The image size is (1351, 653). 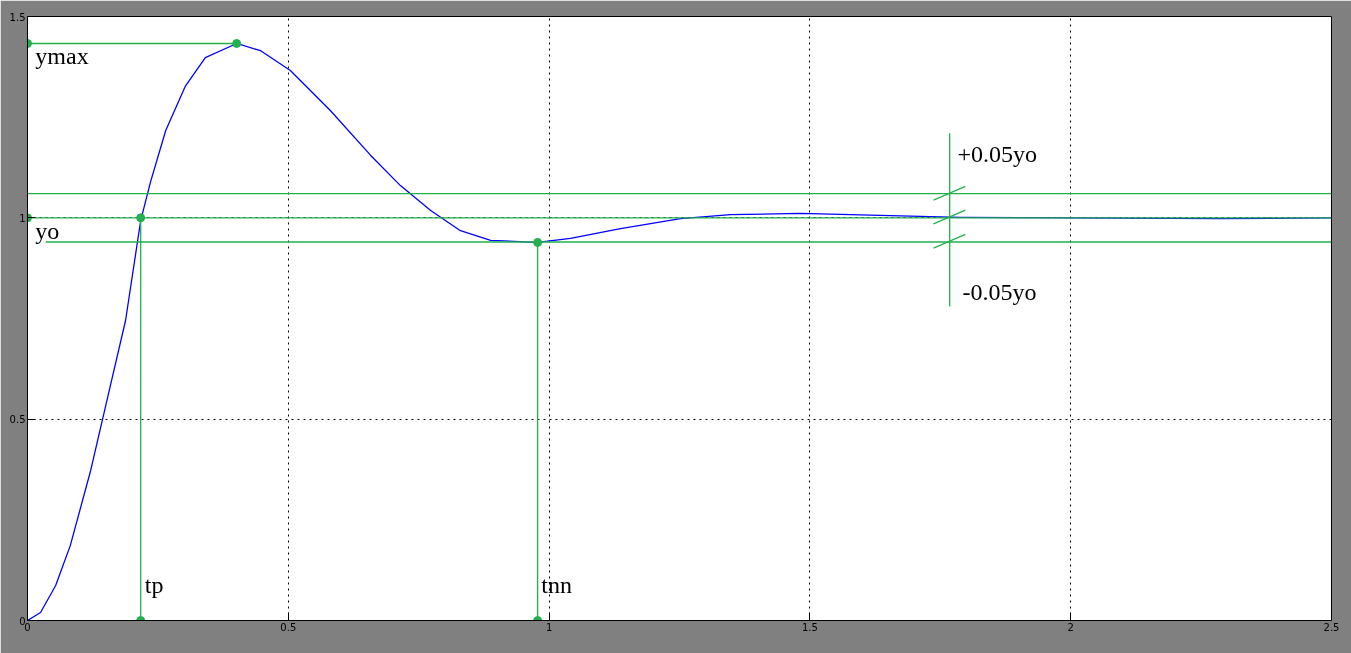 What do you see at coordinates (1331, 627) in the screenshot?
I see `x-tick-label: 2.5` at bounding box center [1331, 627].